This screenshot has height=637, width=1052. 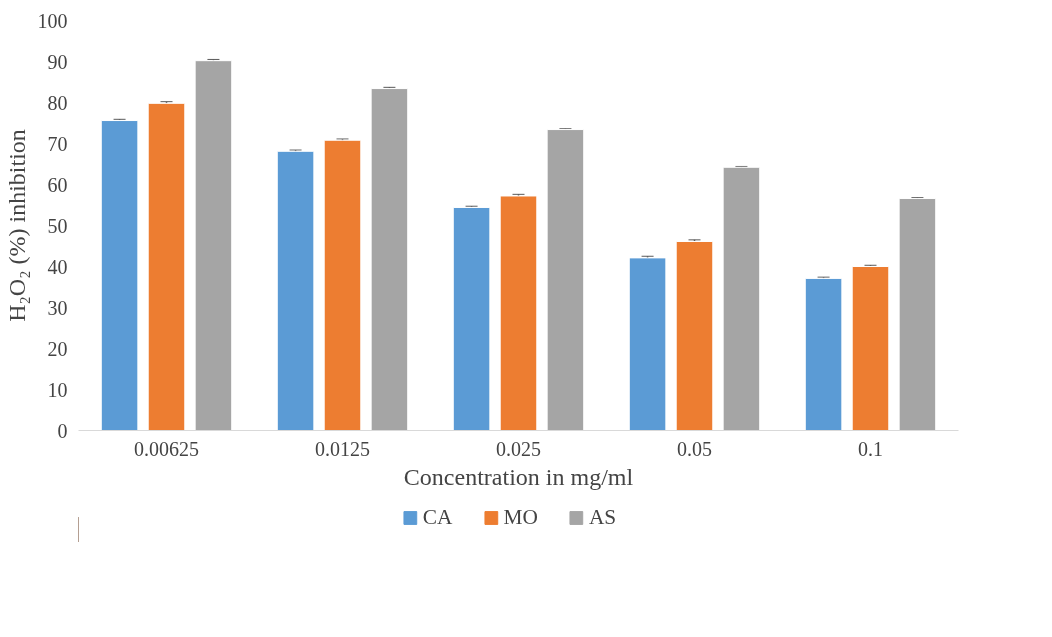 I want to click on x-tick-label: 0.025, so click(x=518, y=448).